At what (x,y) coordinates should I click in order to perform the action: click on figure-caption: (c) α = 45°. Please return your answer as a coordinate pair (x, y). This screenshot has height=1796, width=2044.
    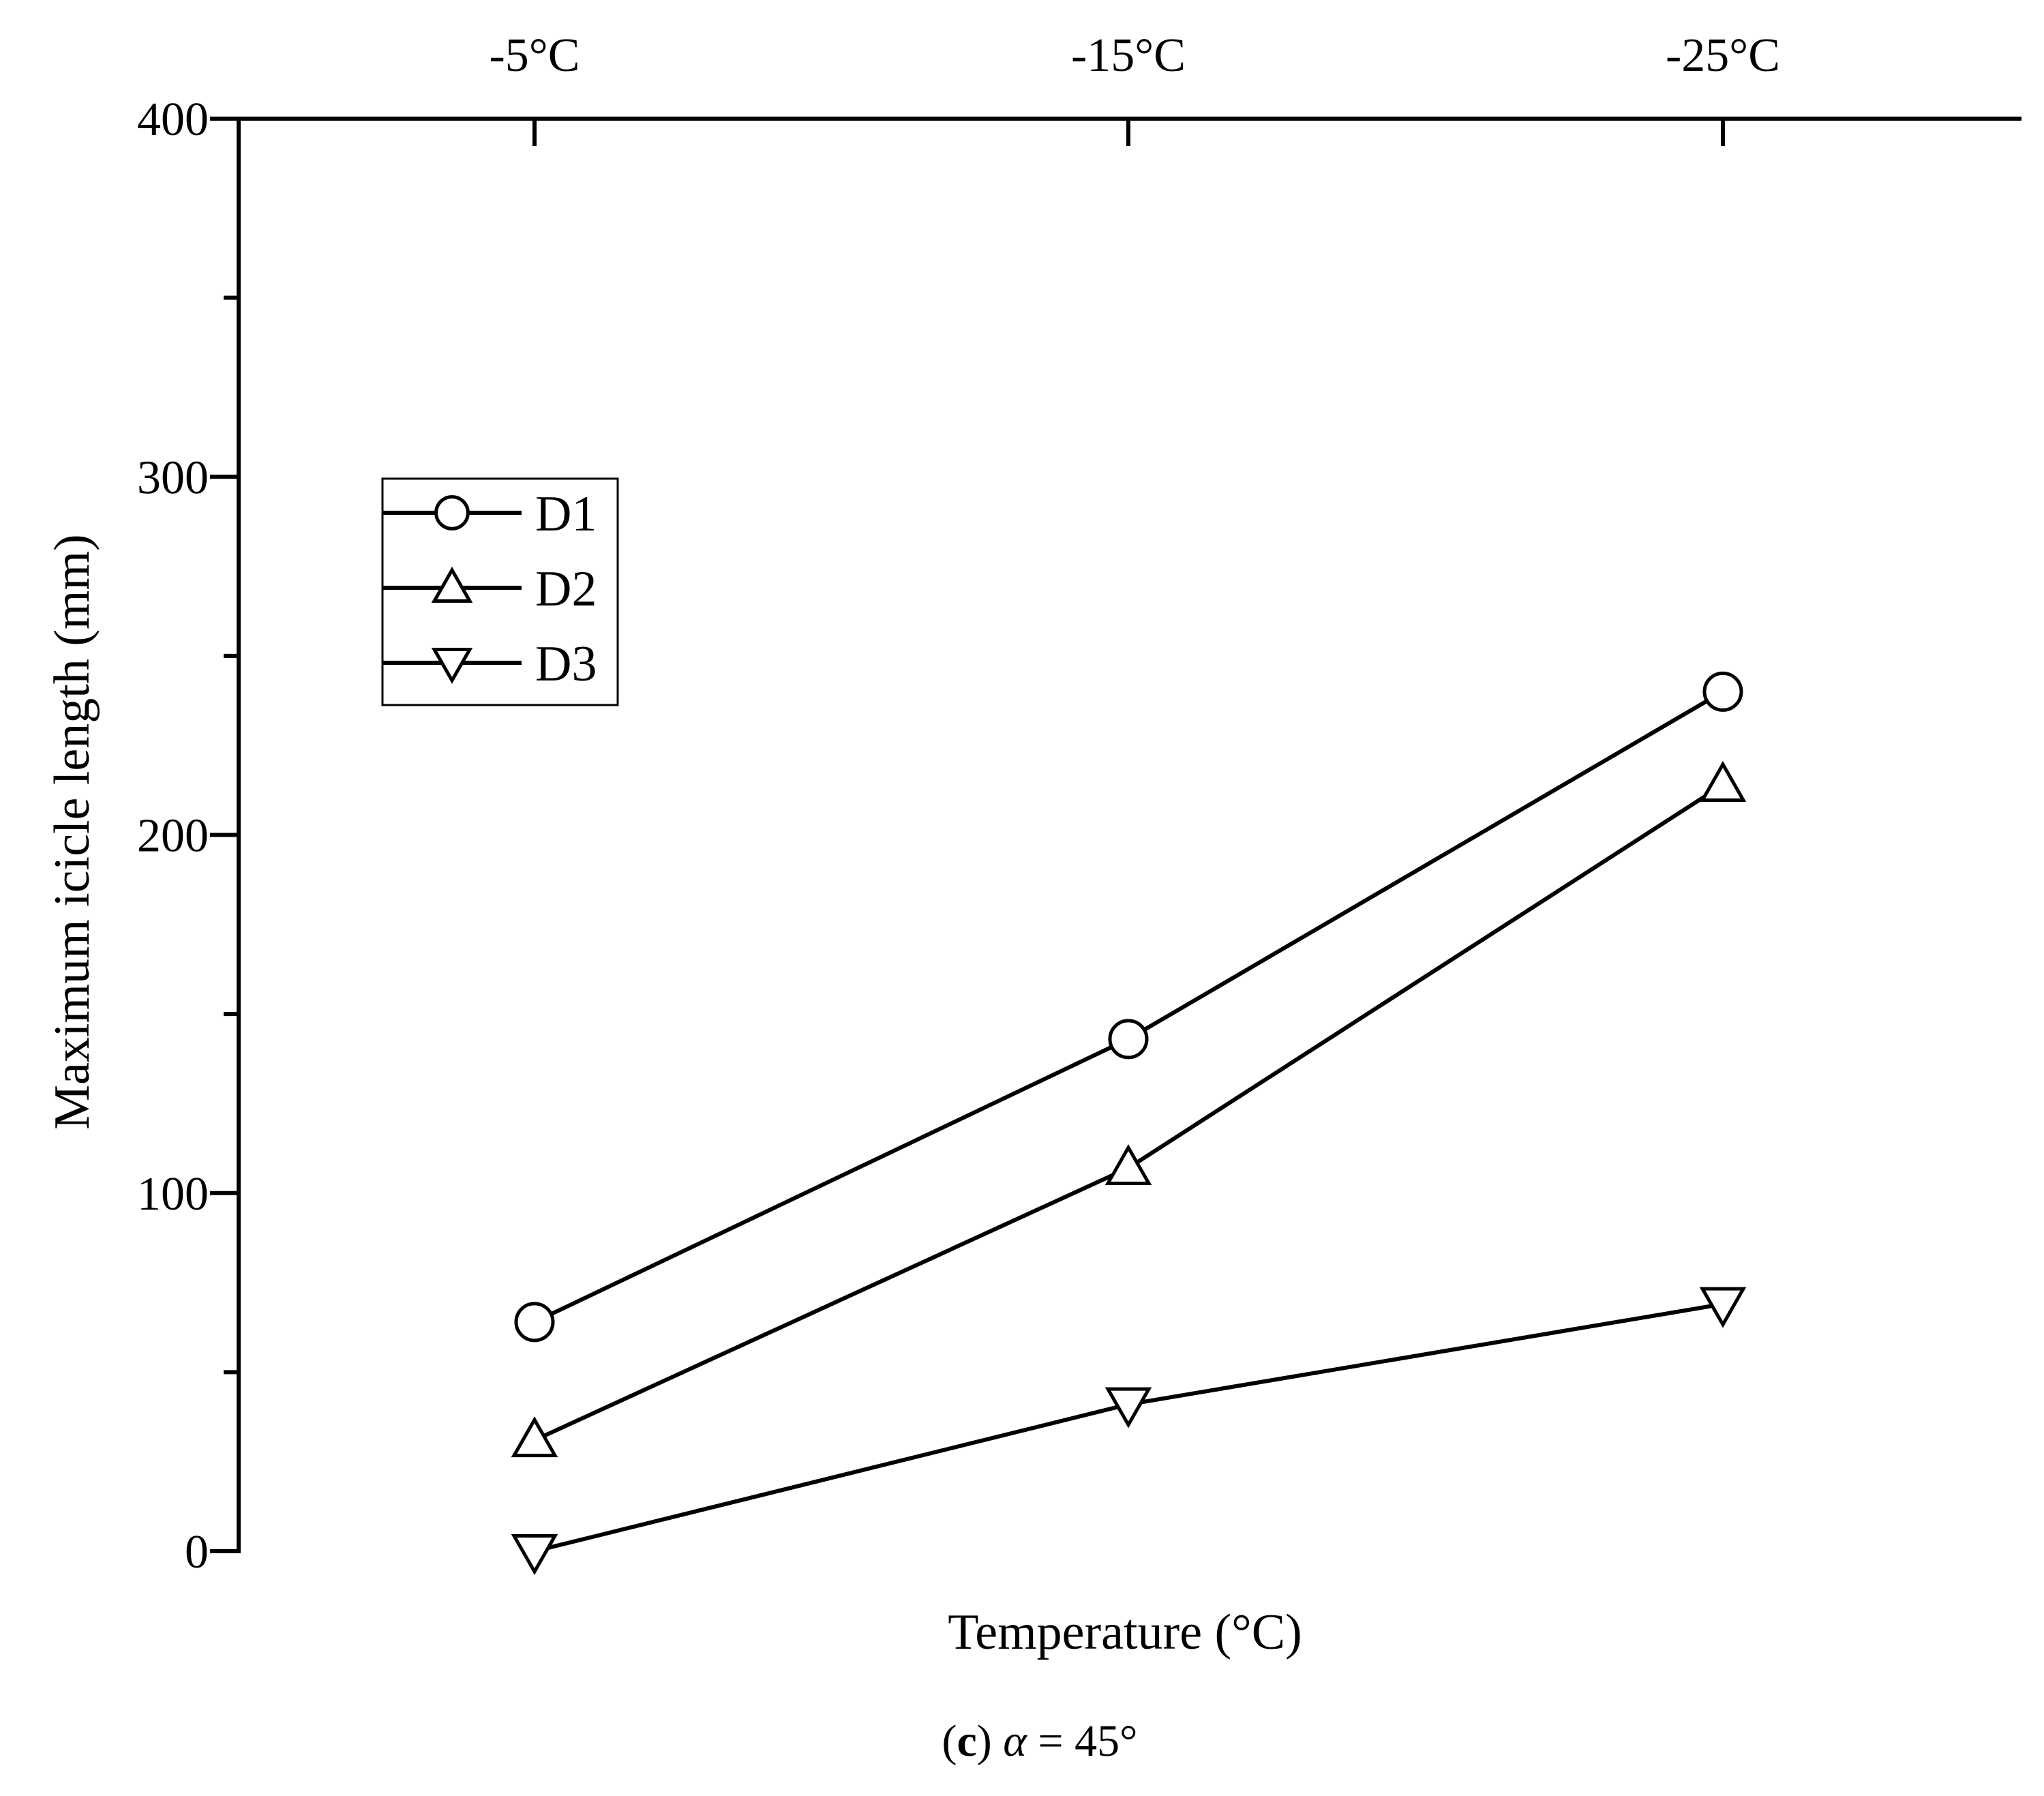
    Looking at the image, I should click on (1039, 1741).